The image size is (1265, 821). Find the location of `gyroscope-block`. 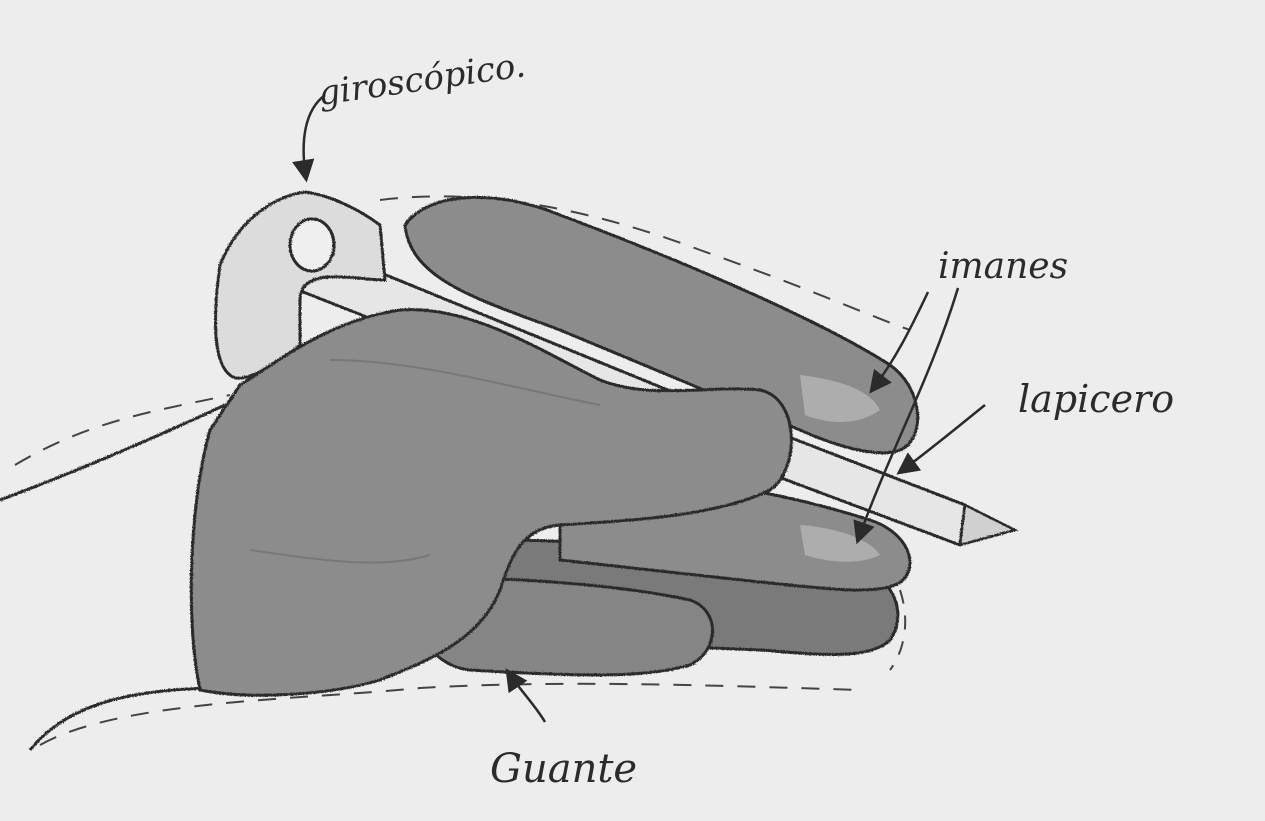

gyroscope-block is located at coordinates (300, 285).